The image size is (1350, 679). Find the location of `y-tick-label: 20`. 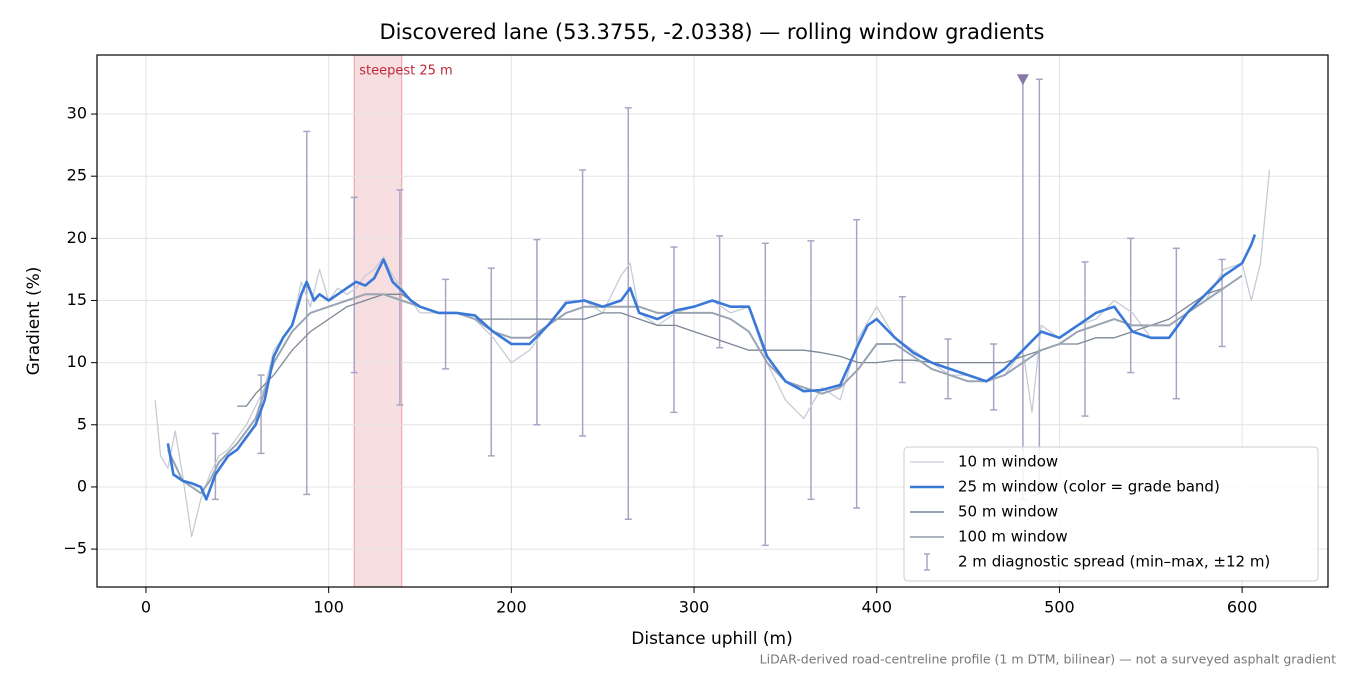

y-tick-label: 20 is located at coordinates (77, 237).